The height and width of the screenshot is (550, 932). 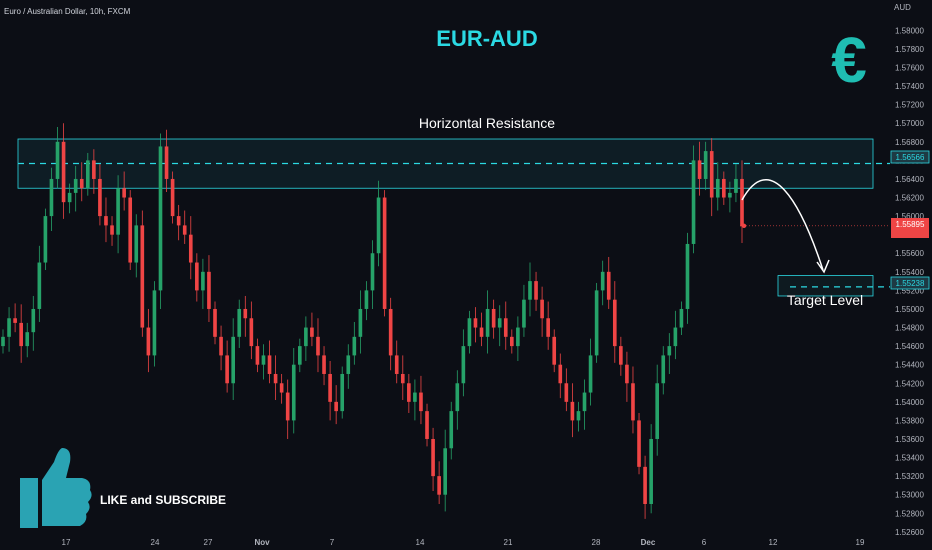 I want to click on price-tick-label: 1.52600, so click(x=909, y=532).